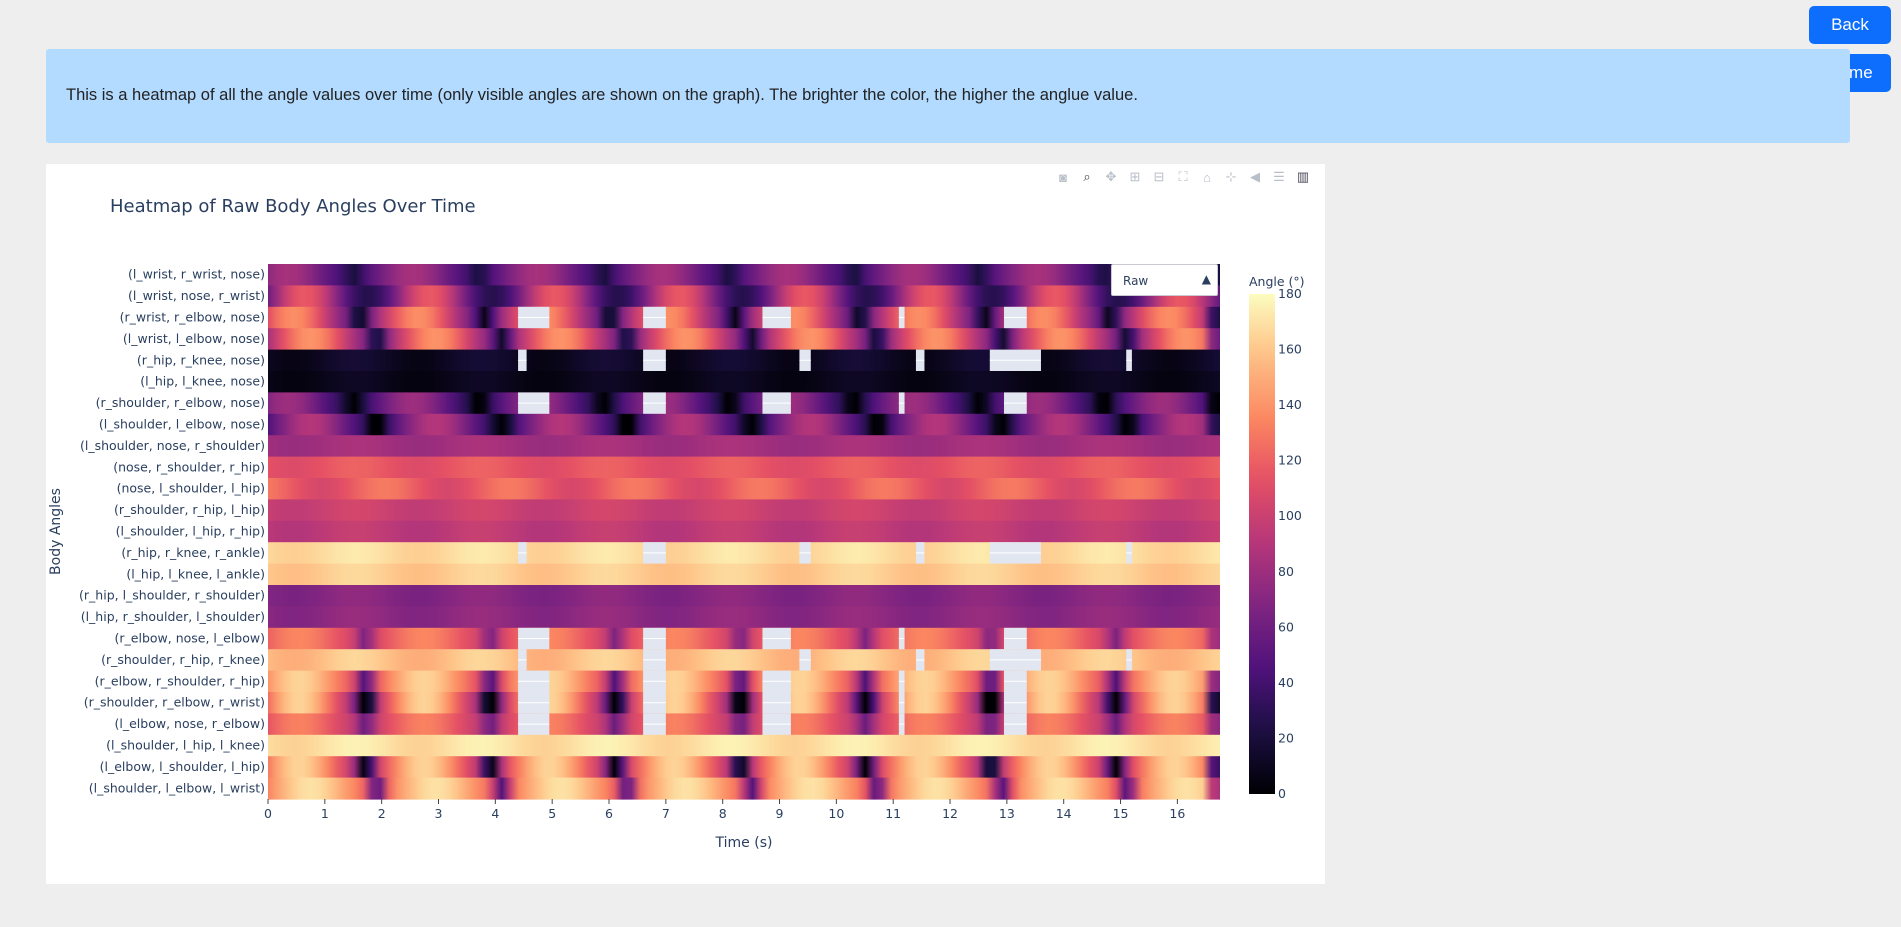 Image resolution: width=1901 pixels, height=927 pixels. What do you see at coordinates (1177, 813) in the screenshot?
I see `x-tick-label: 16` at bounding box center [1177, 813].